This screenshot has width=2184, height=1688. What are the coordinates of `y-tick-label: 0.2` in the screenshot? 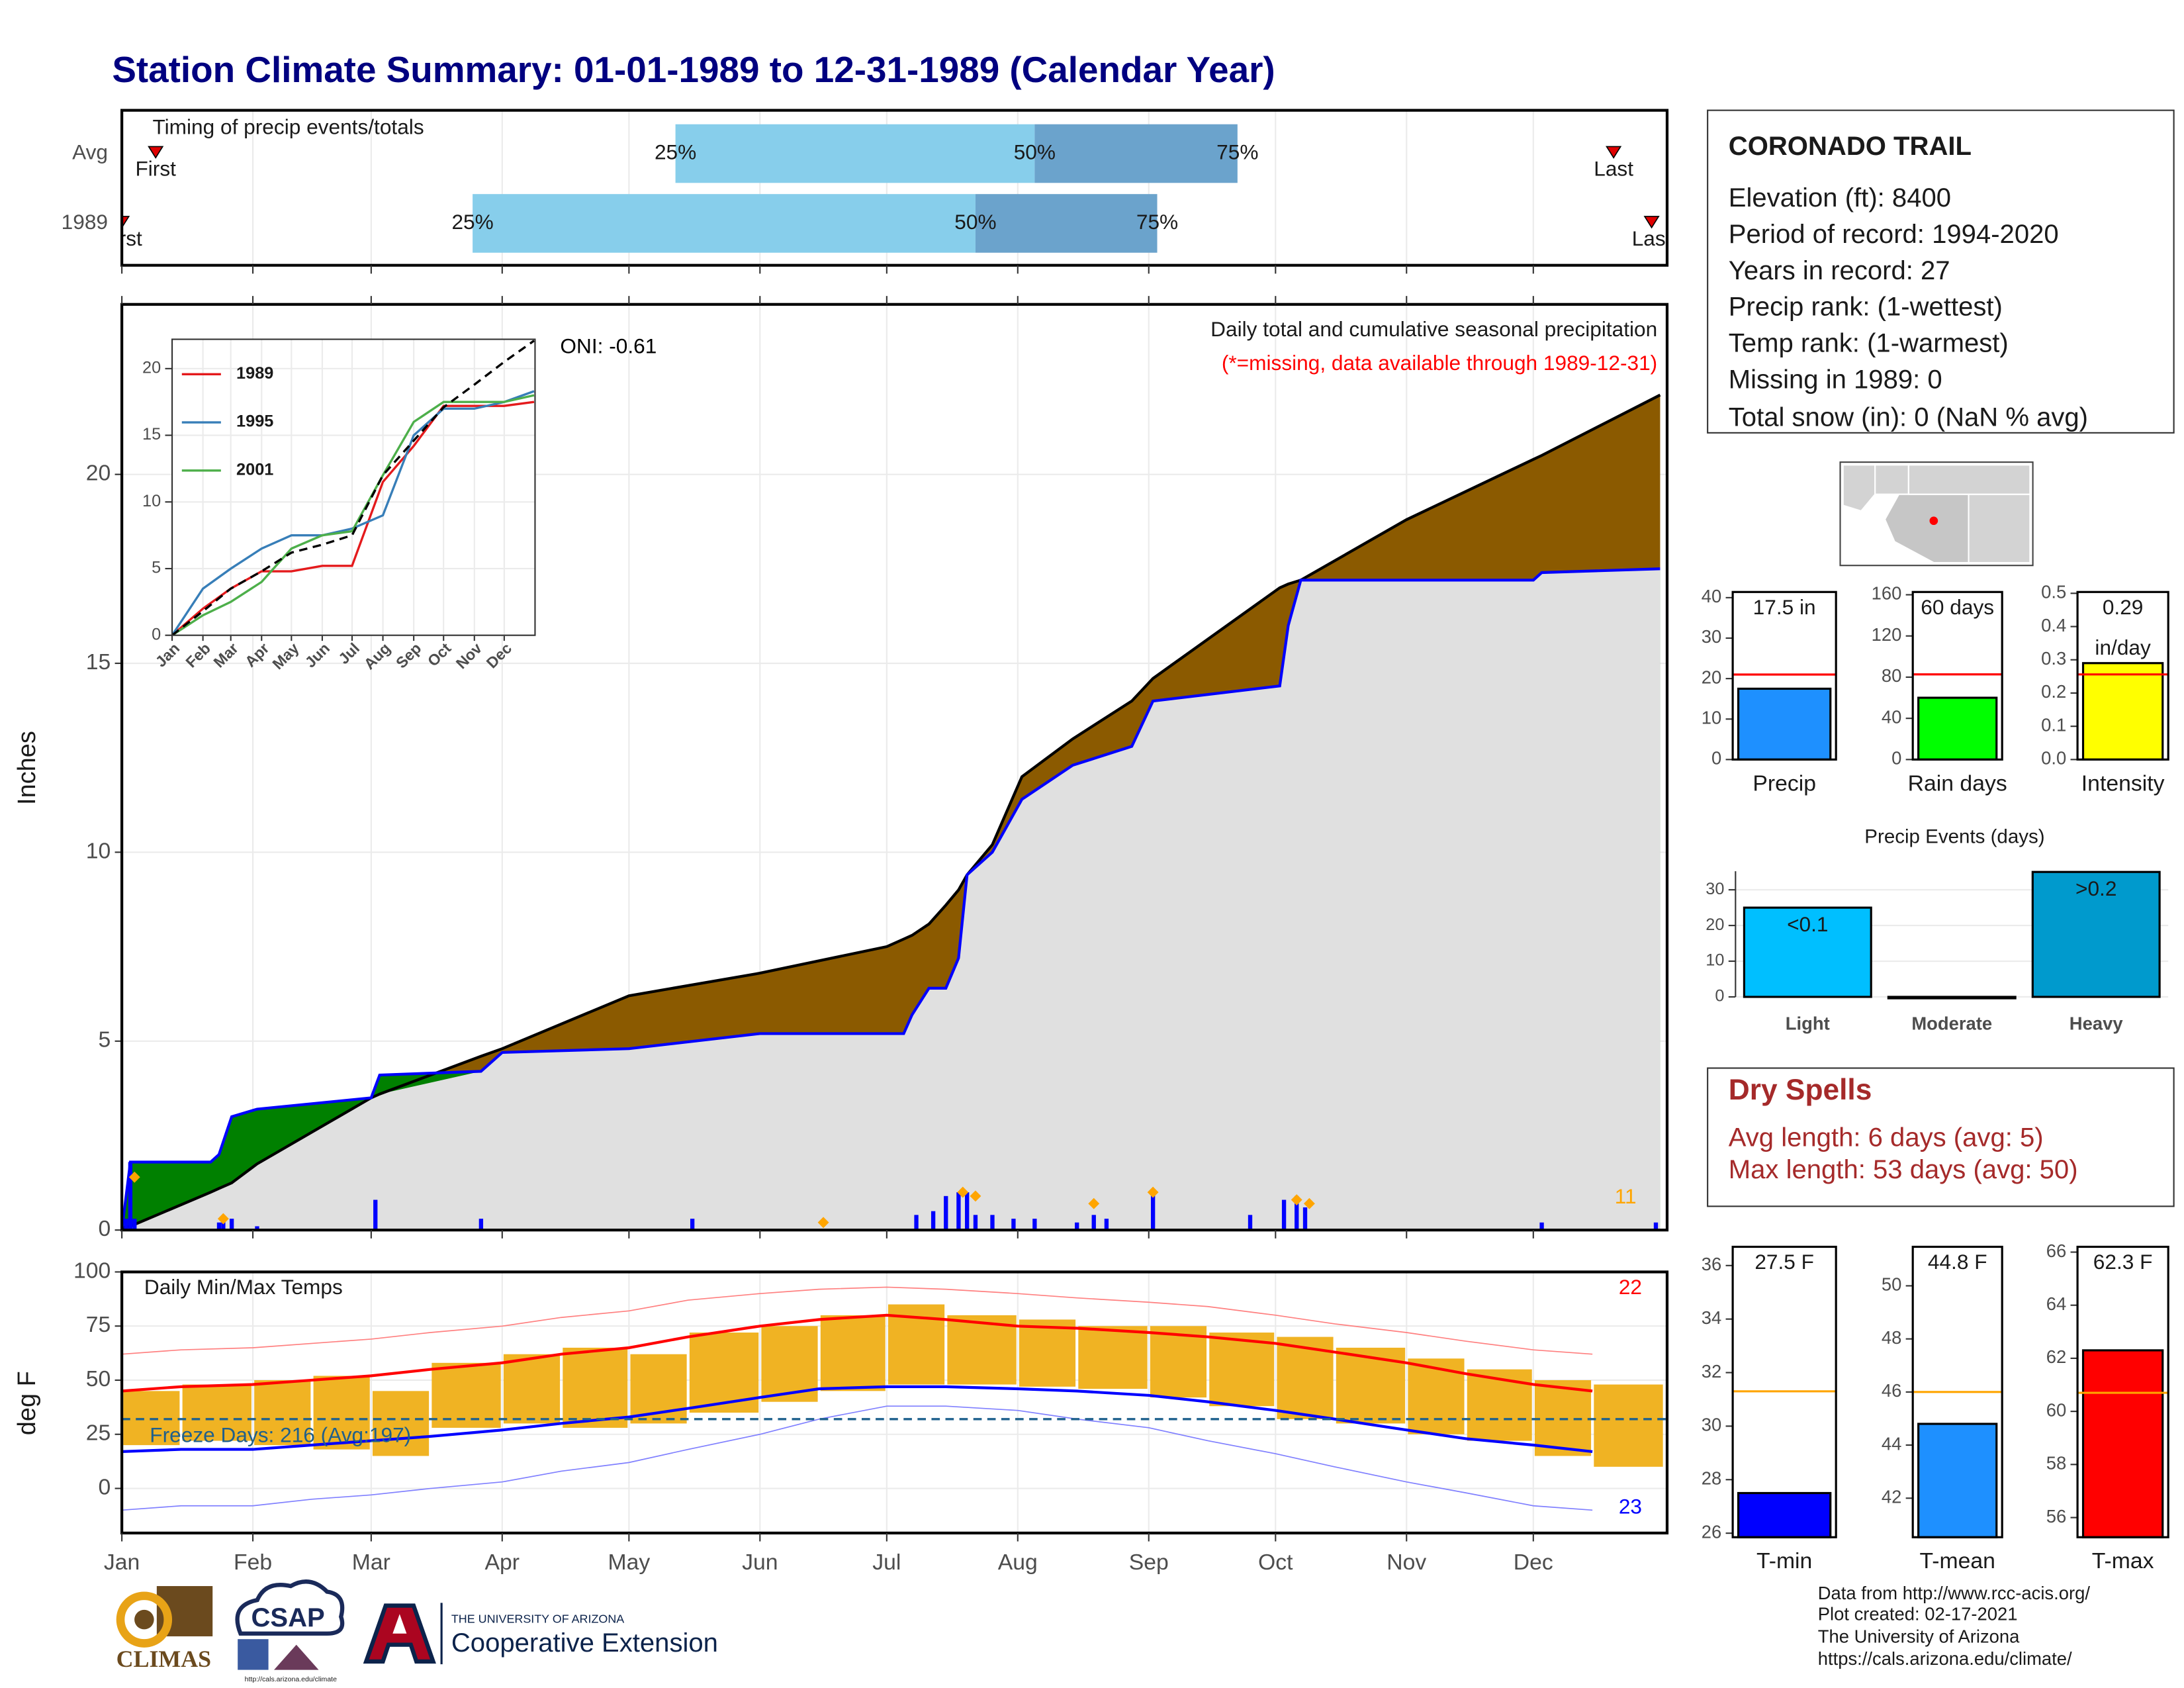 It's located at (2053, 691).